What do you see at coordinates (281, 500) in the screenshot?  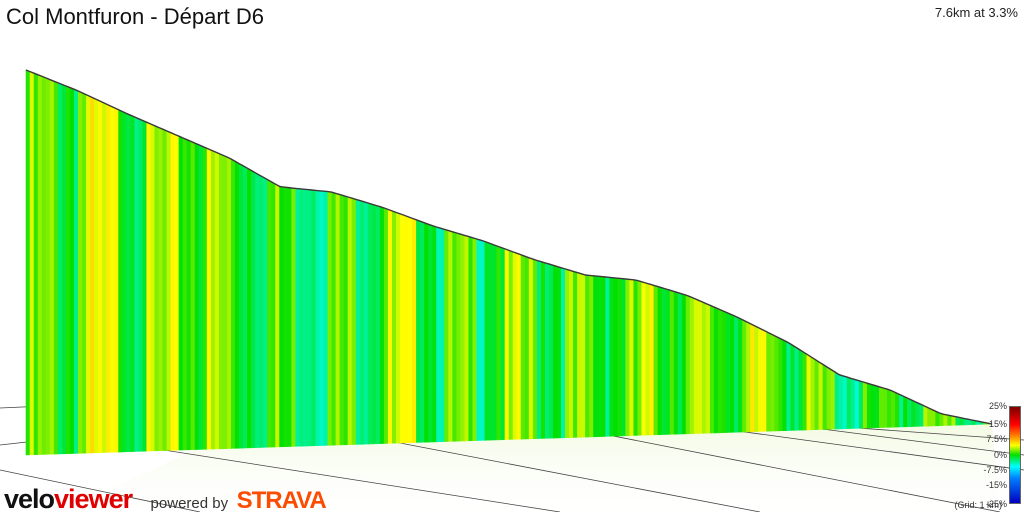 I see `strava-logo: STRAVA` at bounding box center [281, 500].